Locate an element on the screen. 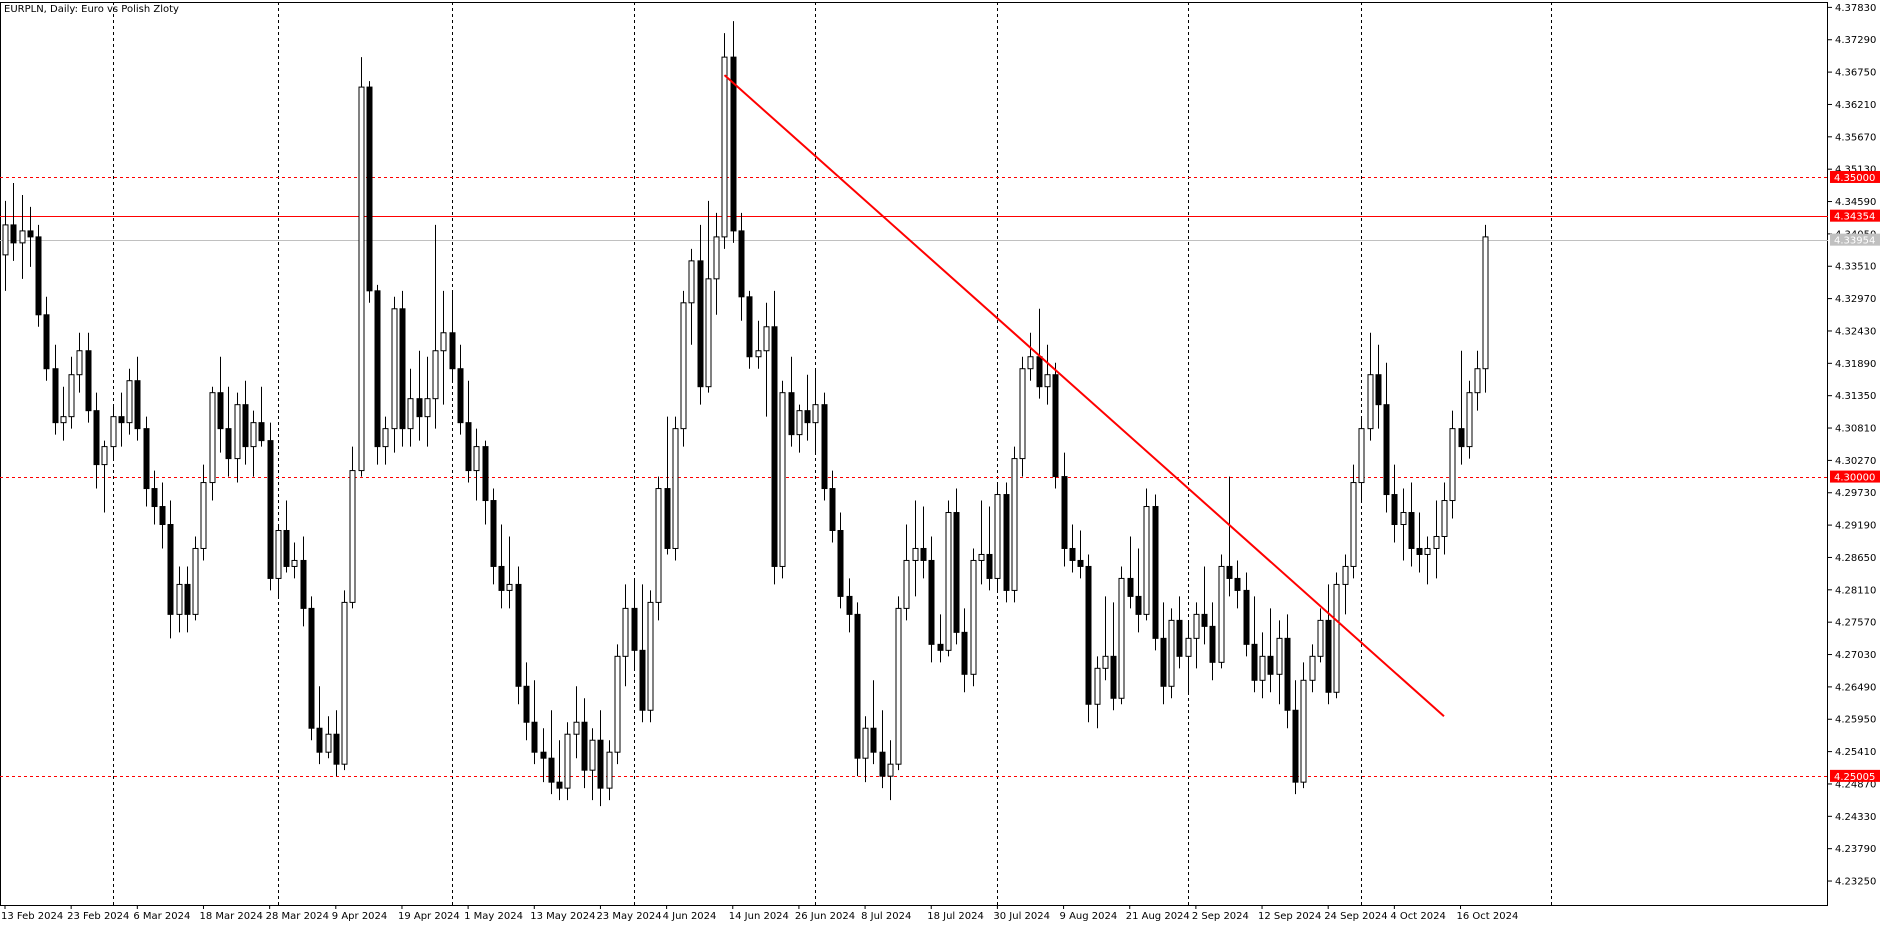 The width and height of the screenshot is (1883, 927). x-tick-label: 2 Sep 2024 is located at coordinates (1220, 916).